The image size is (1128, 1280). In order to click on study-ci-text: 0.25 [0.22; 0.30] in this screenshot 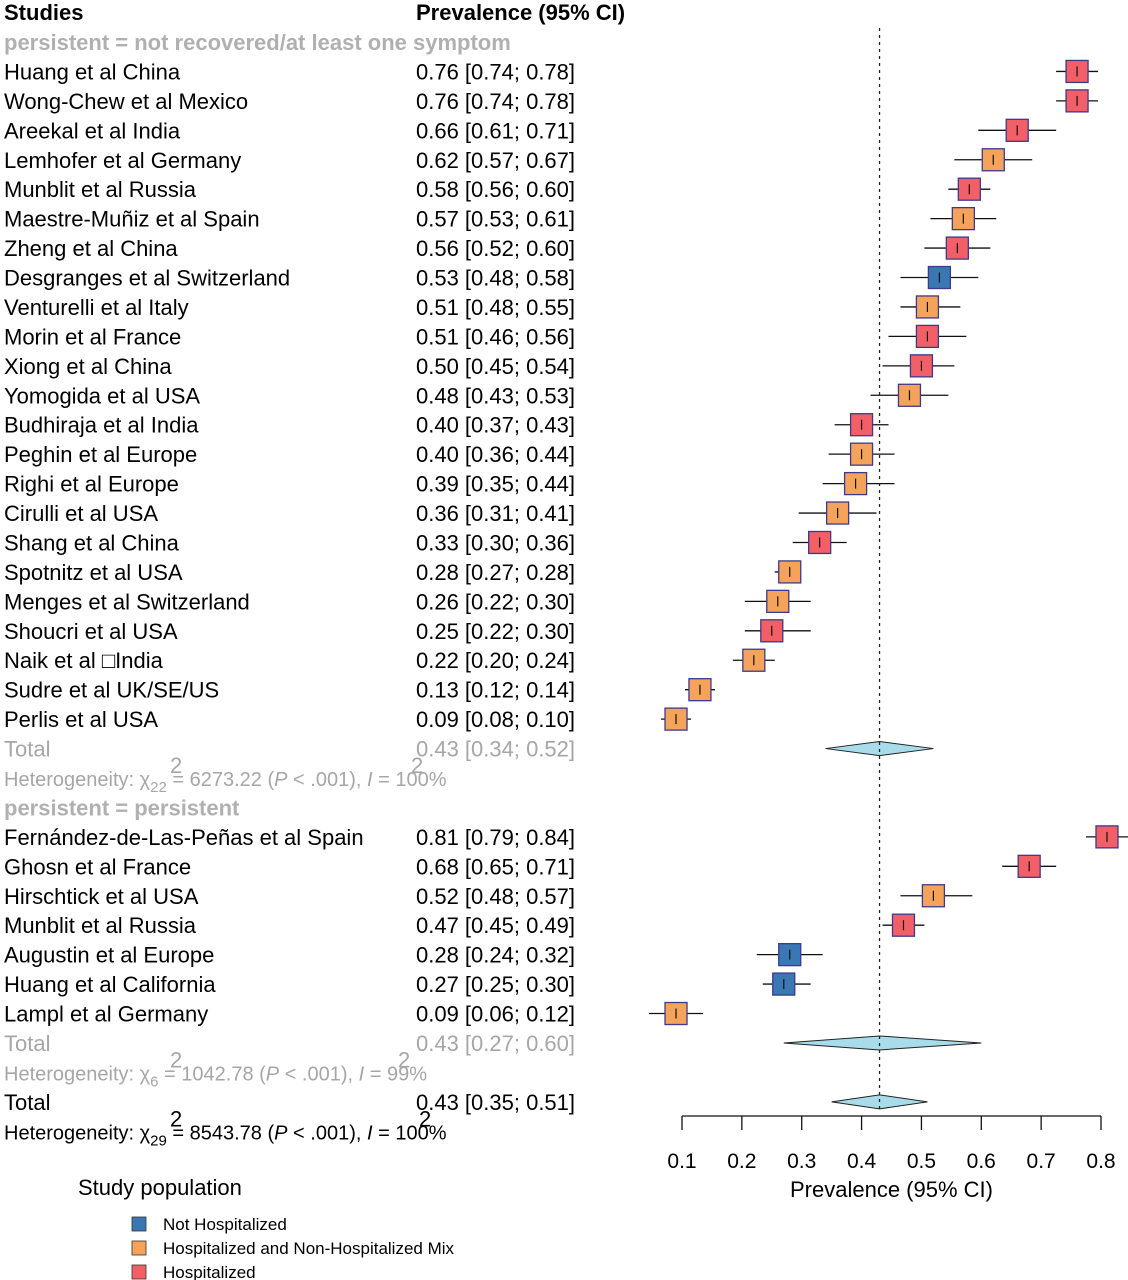, I will do `click(495, 631)`.